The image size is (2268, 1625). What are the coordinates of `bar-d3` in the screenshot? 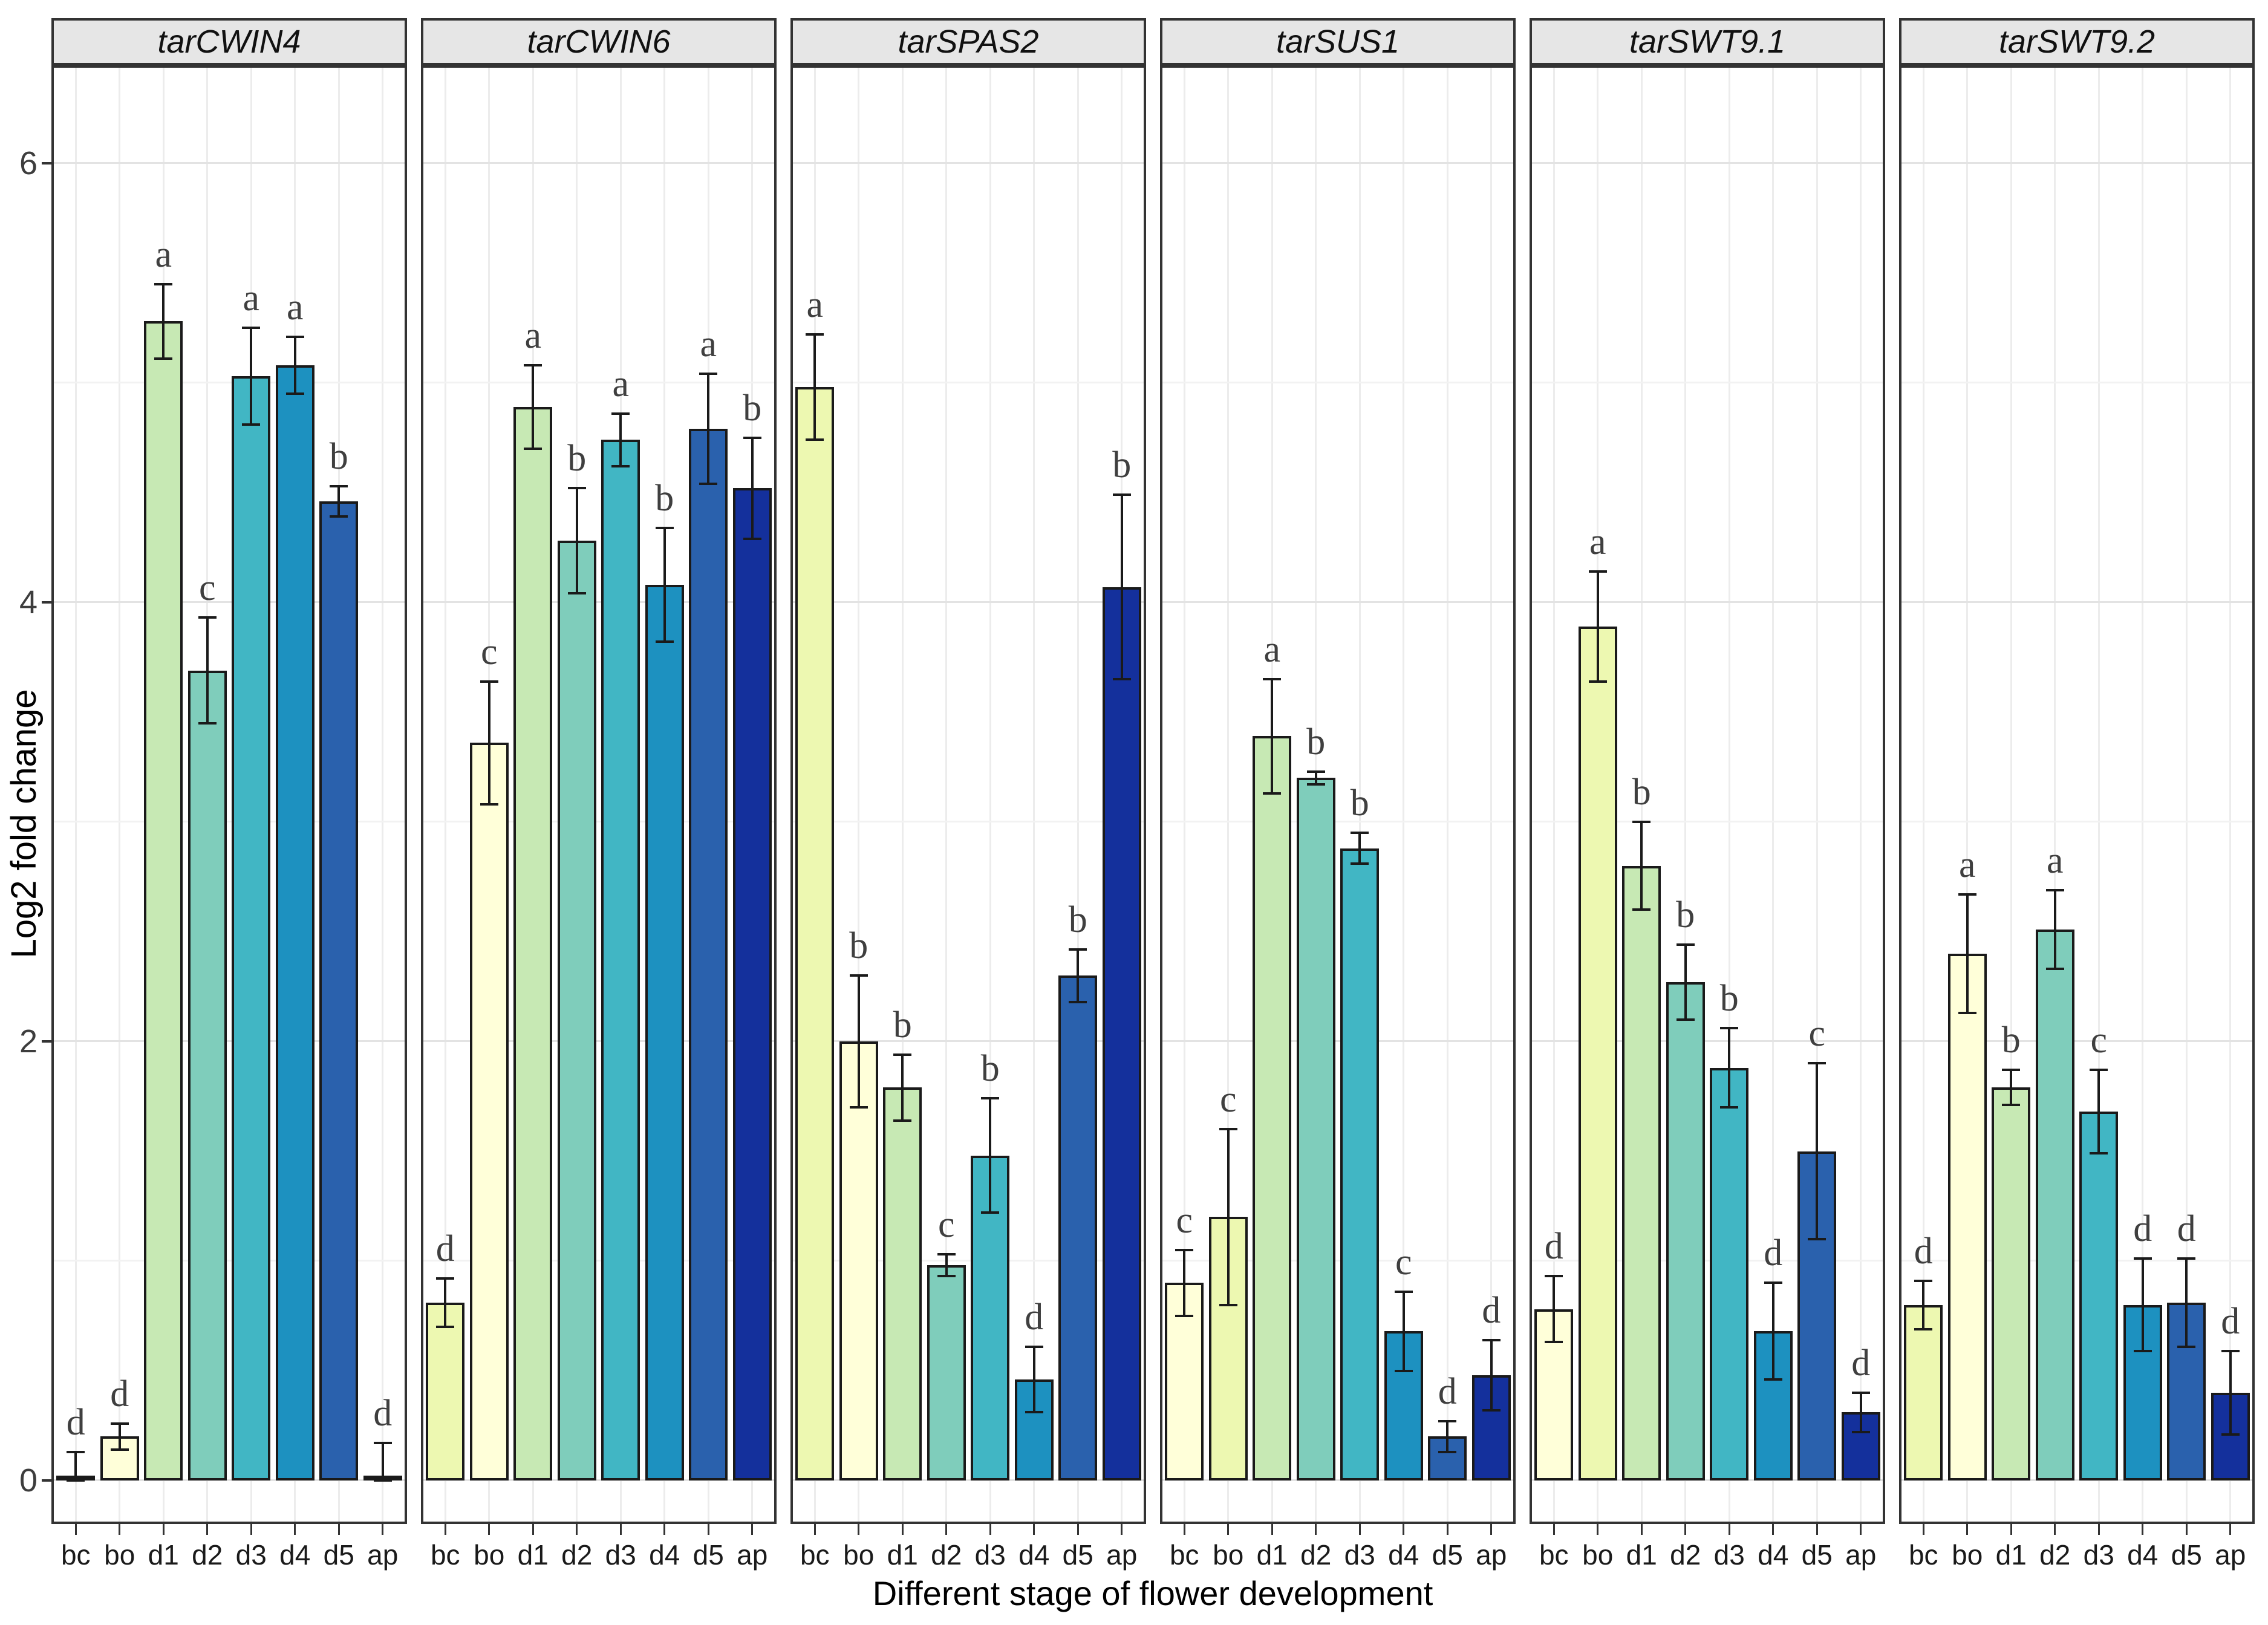 It's located at (251, 928).